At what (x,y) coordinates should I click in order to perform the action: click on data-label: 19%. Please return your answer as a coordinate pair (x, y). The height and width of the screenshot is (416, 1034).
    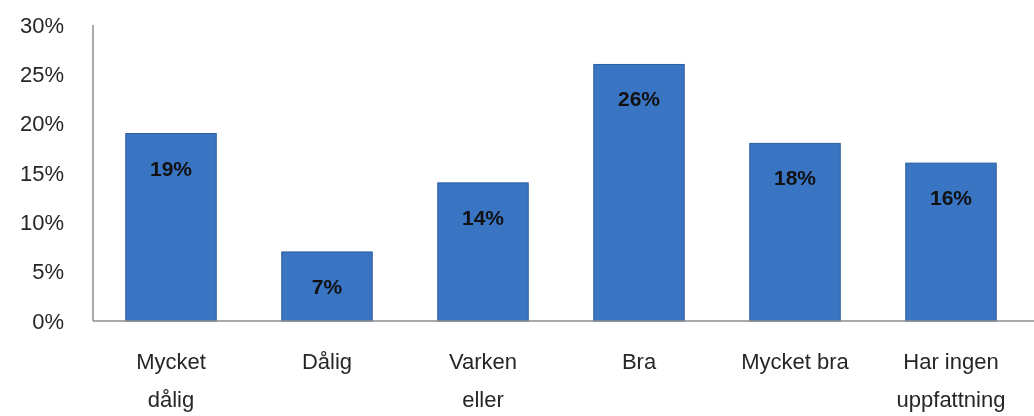
    Looking at the image, I should click on (171, 168).